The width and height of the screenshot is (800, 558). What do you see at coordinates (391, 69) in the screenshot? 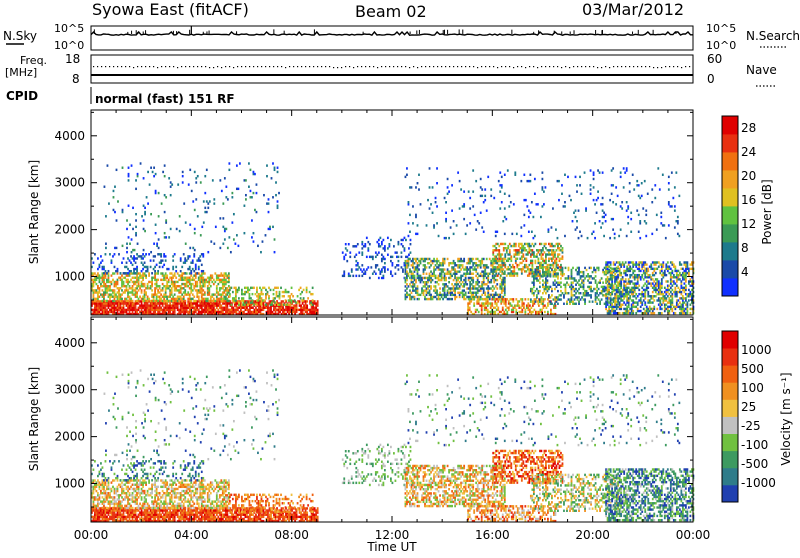
I see `freq-panel: 18 8 Freq. [MHz] 60 0 Nave` at bounding box center [391, 69].